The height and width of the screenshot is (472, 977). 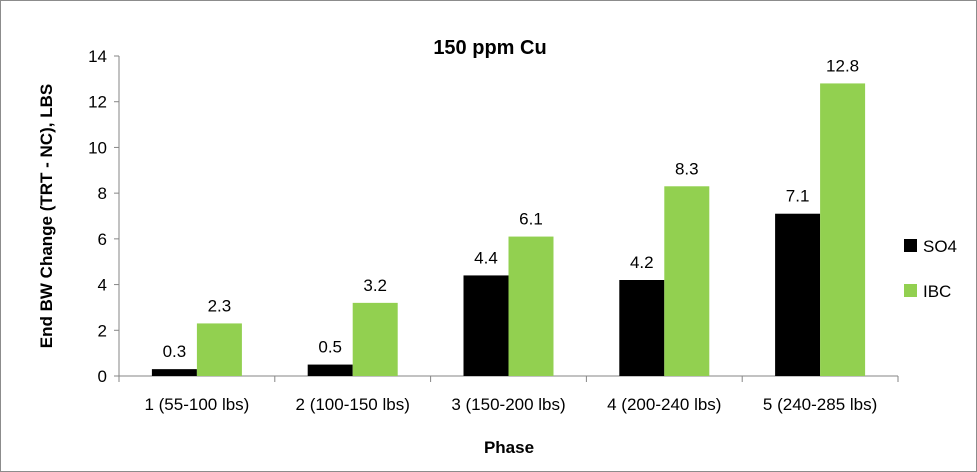 I want to click on data-label-so4-2: 0.5, so click(x=330, y=347).